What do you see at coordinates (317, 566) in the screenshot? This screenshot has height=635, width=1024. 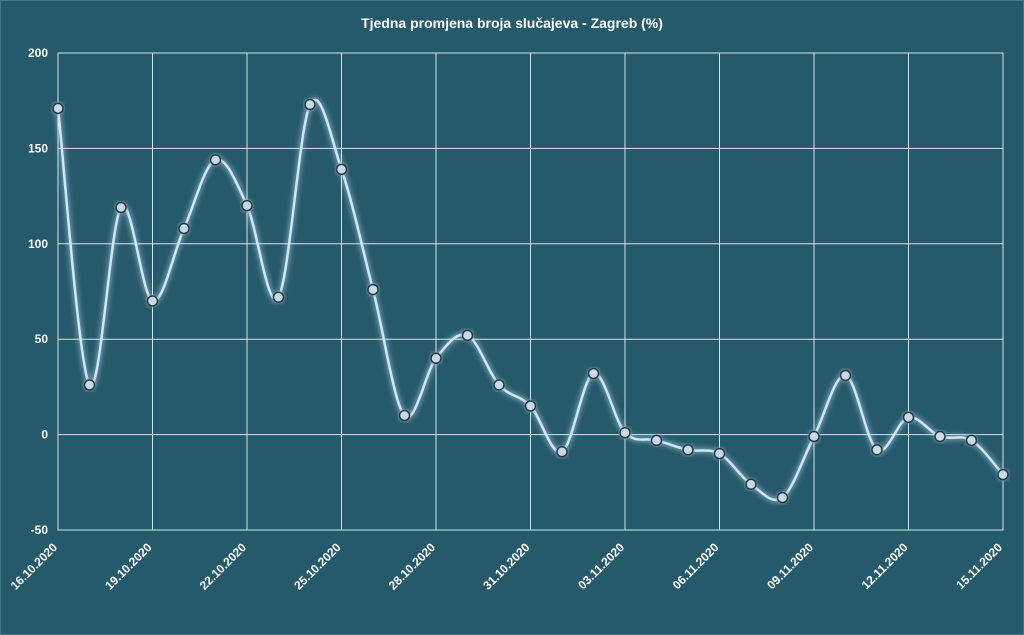 I see `x-tick-label: 25.10.2020` at bounding box center [317, 566].